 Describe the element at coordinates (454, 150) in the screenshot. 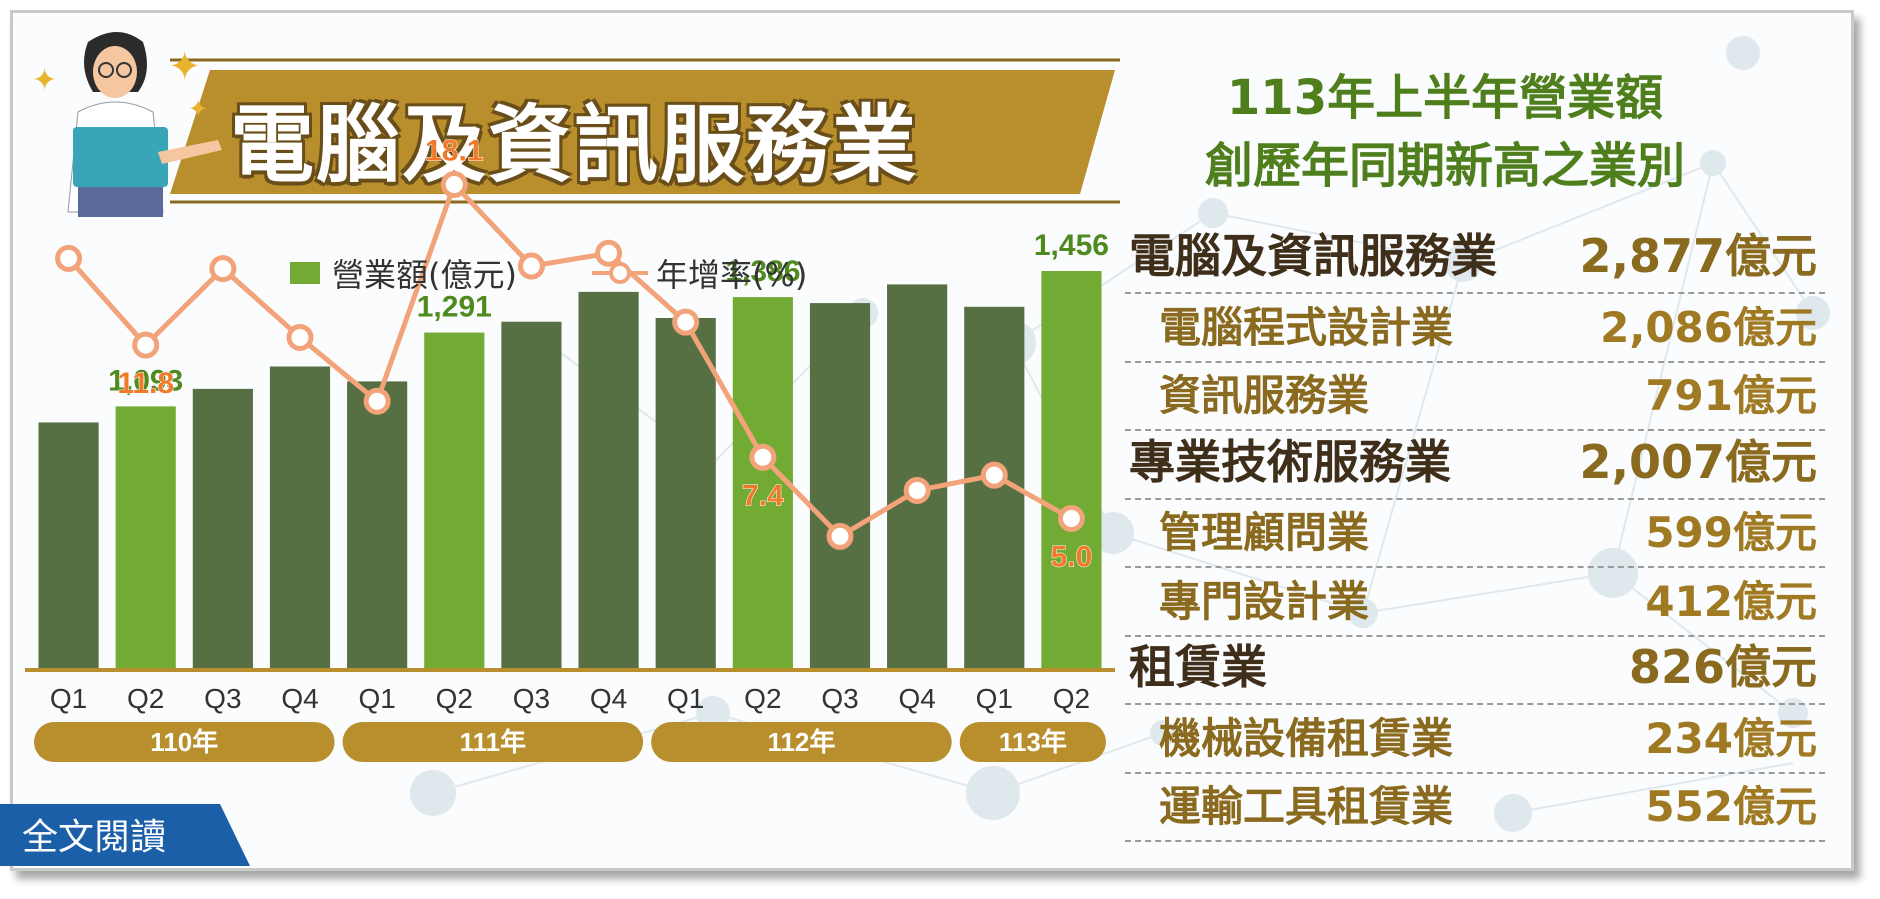

I see `growth-value-label: 18.1` at that location.